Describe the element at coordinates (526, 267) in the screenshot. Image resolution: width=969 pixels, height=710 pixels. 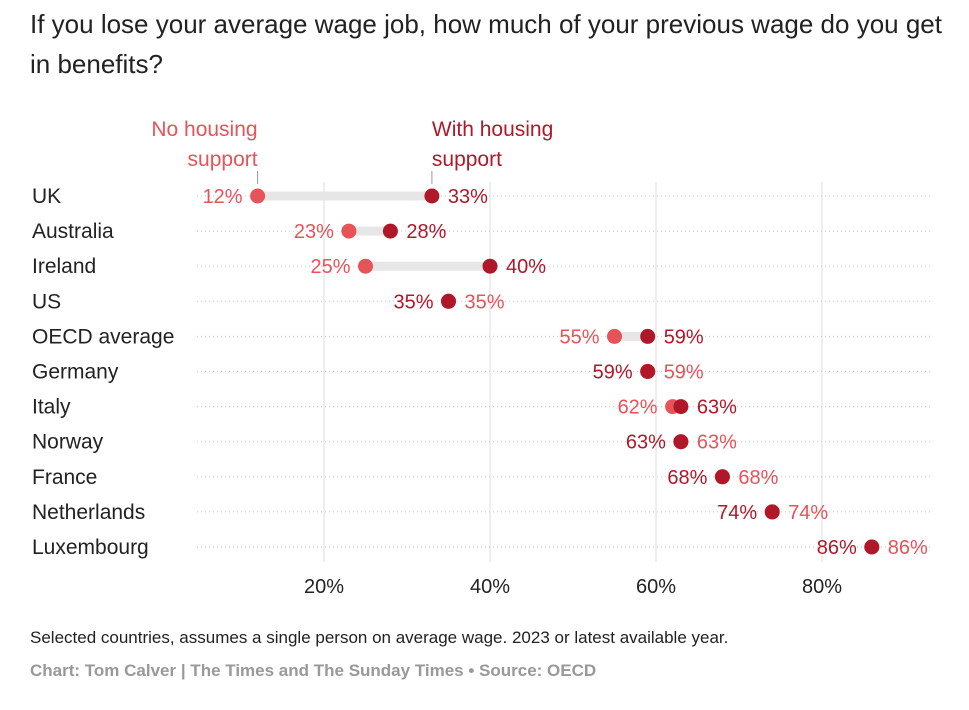
I see `label-with-housing: 40%` at that location.